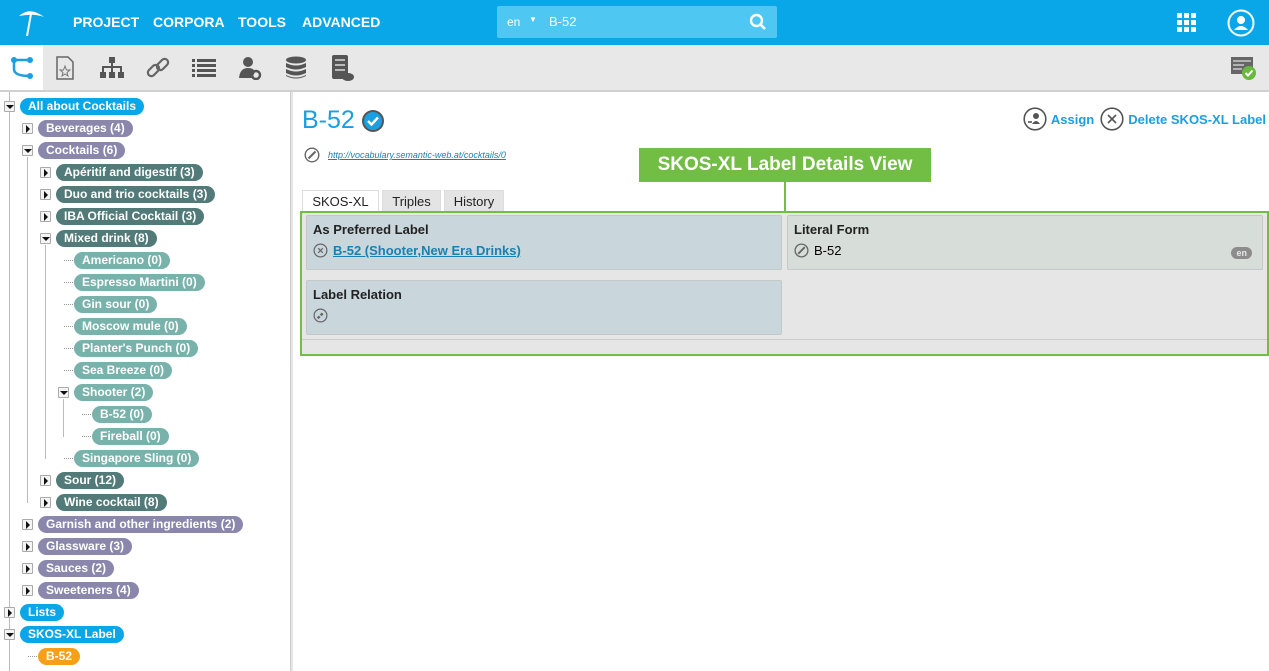 The width and height of the screenshot is (1269, 671). Describe the element at coordinates (292, 381) in the screenshot. I see `panel-splitter` at that location.